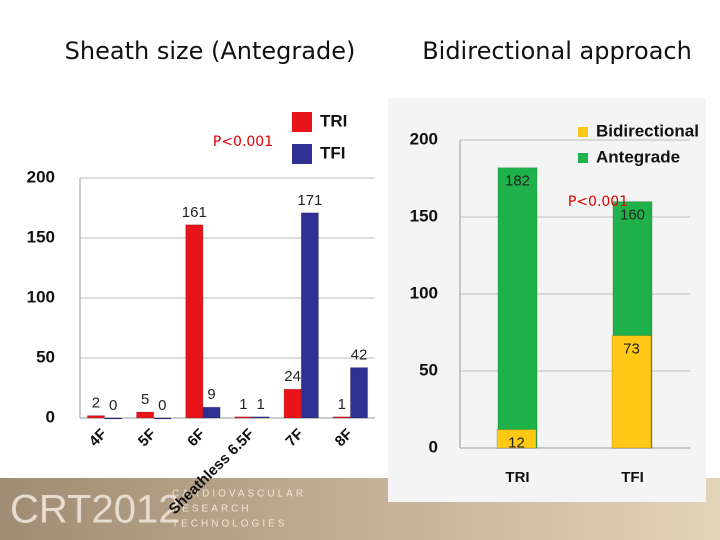 The image size is (720, 540). I want to click on value-label: 24, so click(292, 376).